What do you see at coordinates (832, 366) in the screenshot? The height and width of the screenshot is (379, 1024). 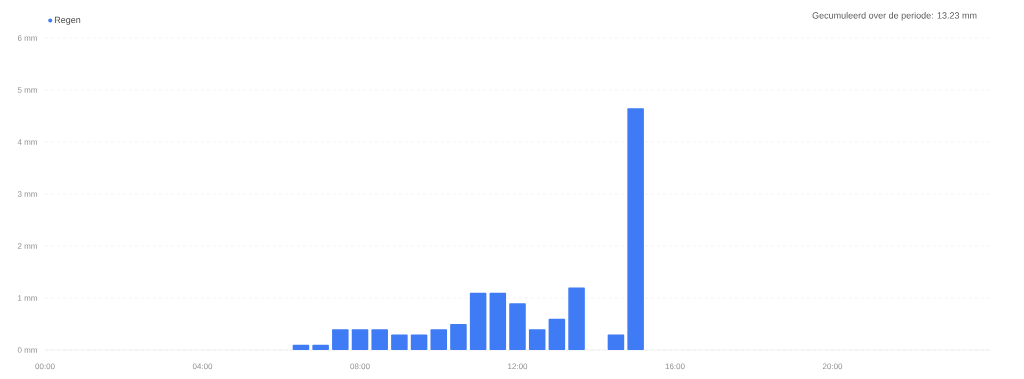 I see `x-tick-label: 20:00` at bounding box center [832, 366].